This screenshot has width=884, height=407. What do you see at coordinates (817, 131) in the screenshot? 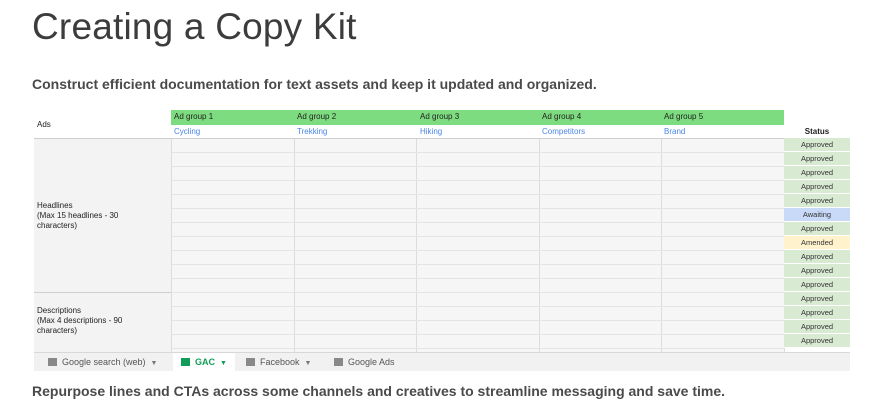
I see `status-header: Status` at bounding box center [817, 131].